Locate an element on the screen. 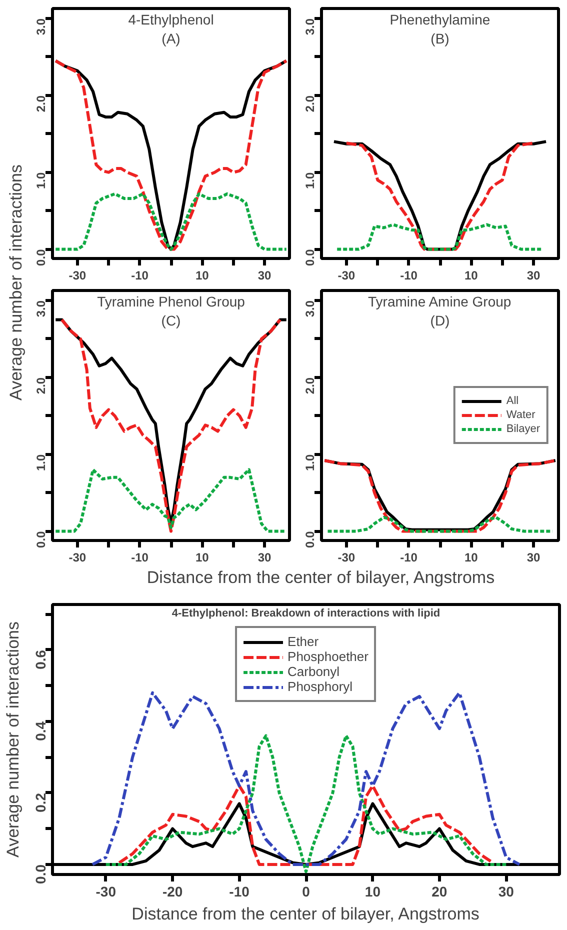 This screenshot has width=567, height=930. y-tick-label: 0.2 is located at coordinates (40, 802).